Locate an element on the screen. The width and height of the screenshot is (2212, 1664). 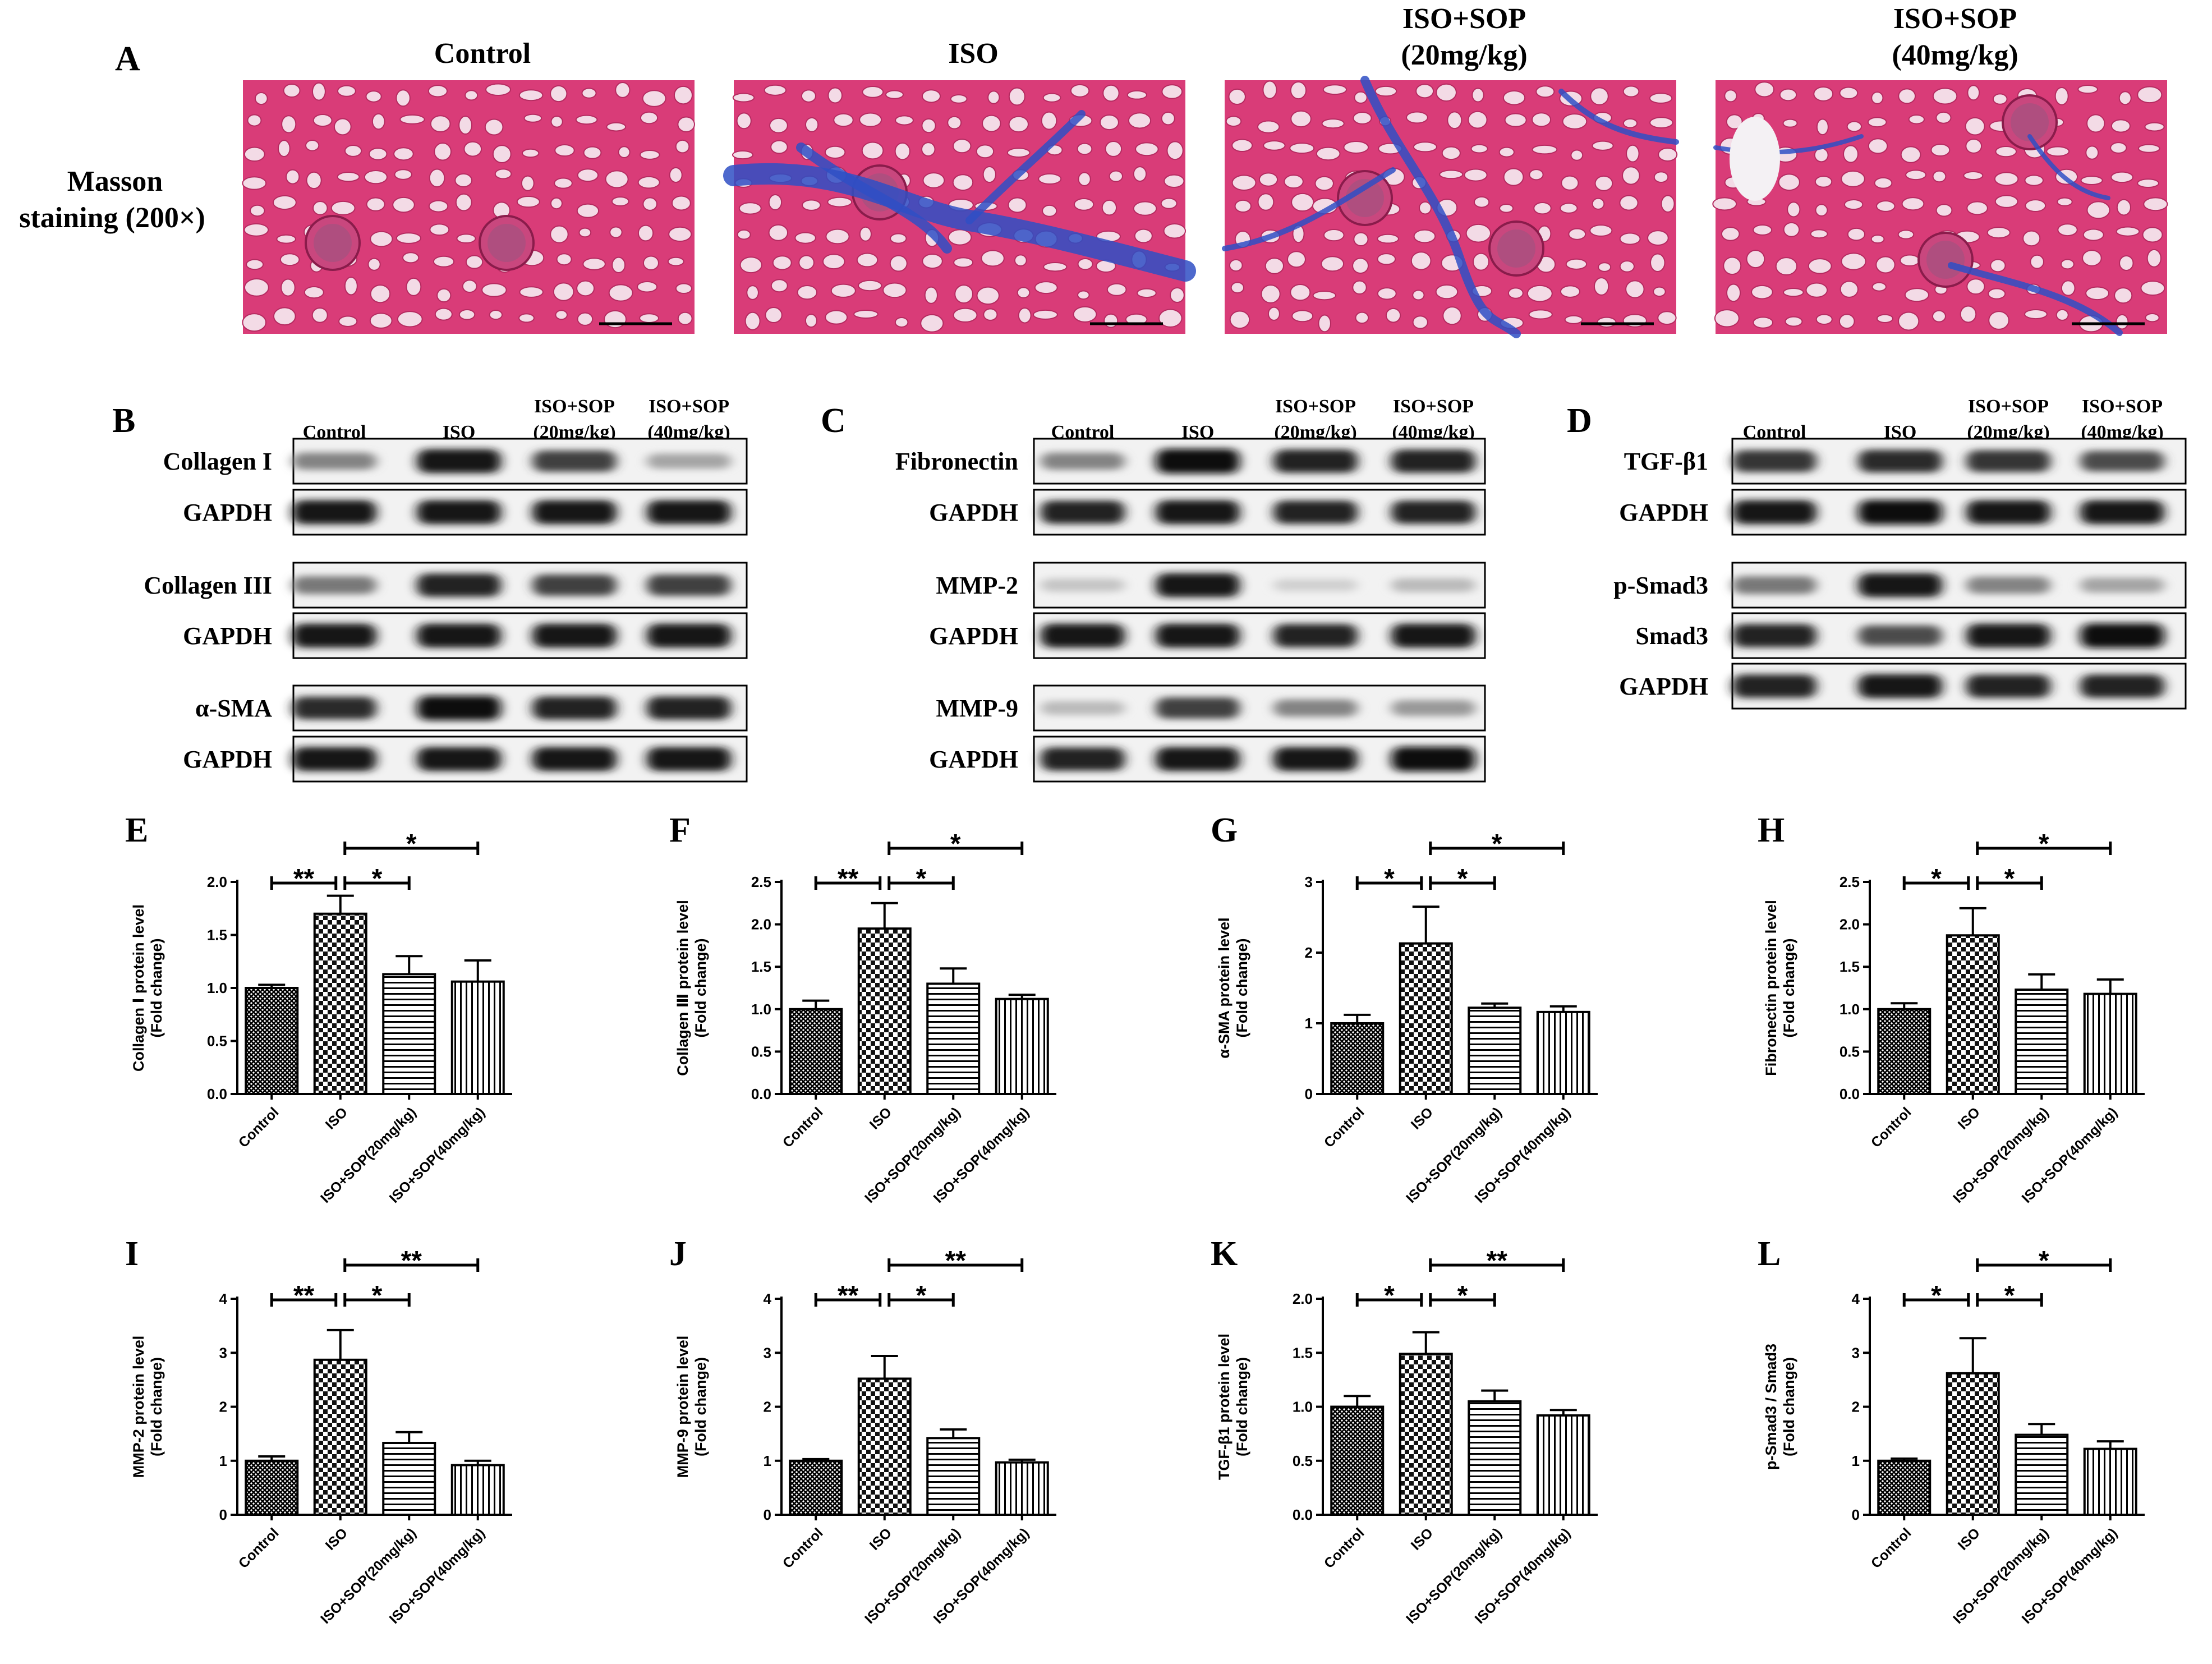
panel-letter: I is located at coordinates (132, 1254).